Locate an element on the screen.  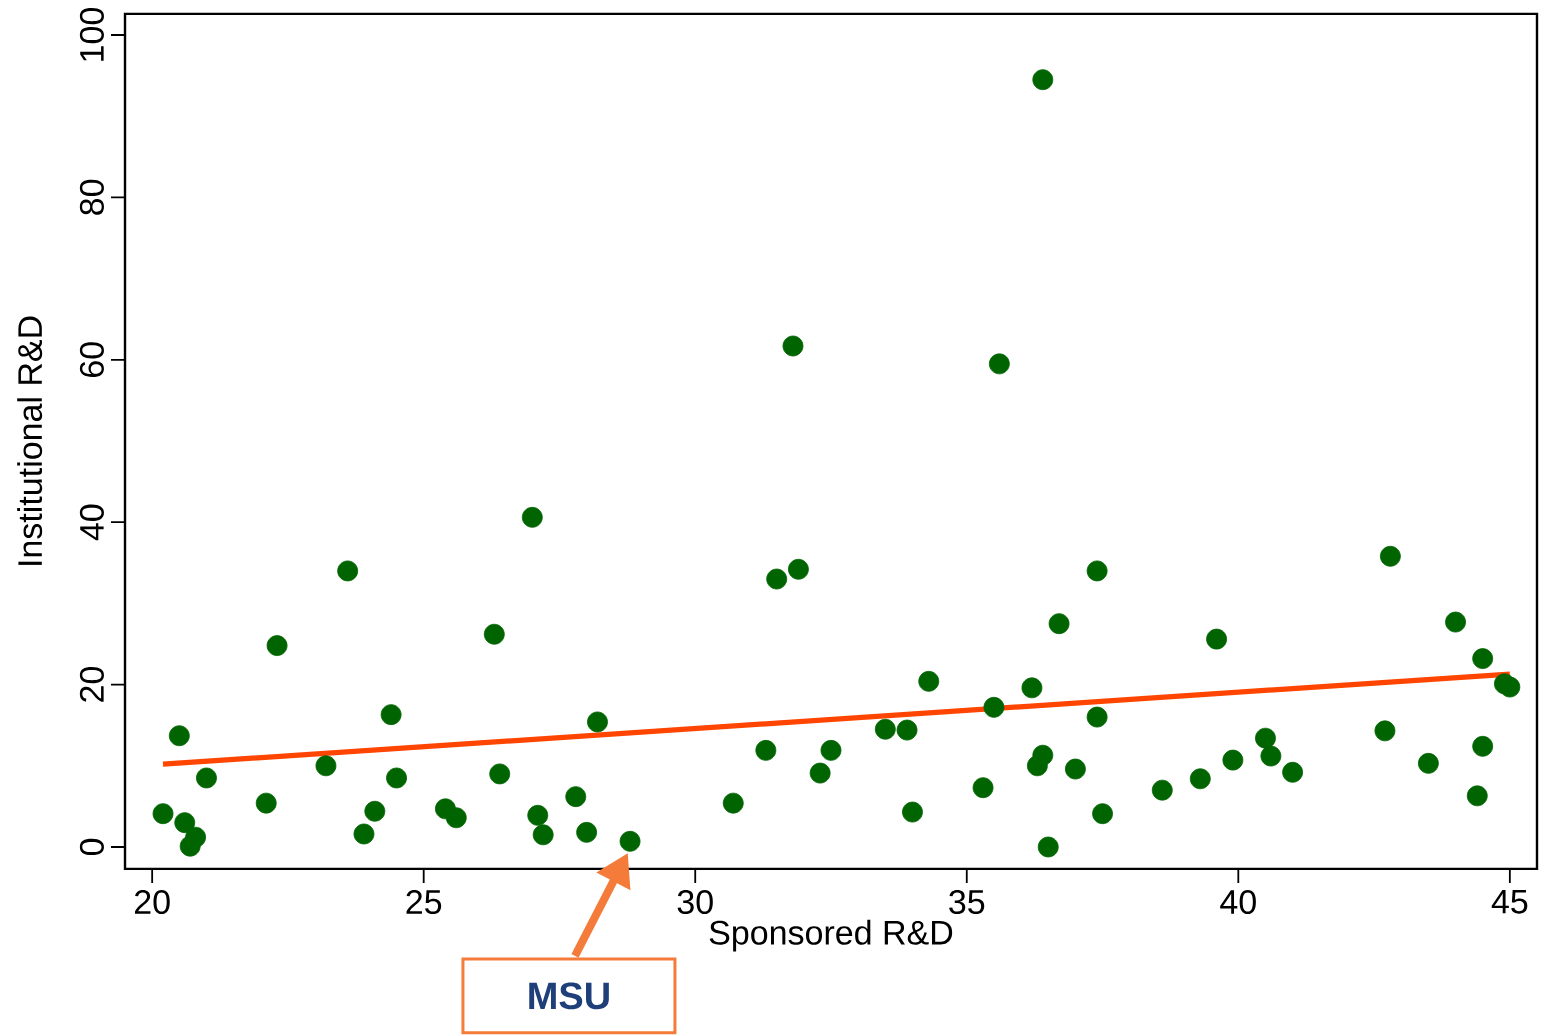
x-tick-label: 20 is located at coordinates (152, 902).